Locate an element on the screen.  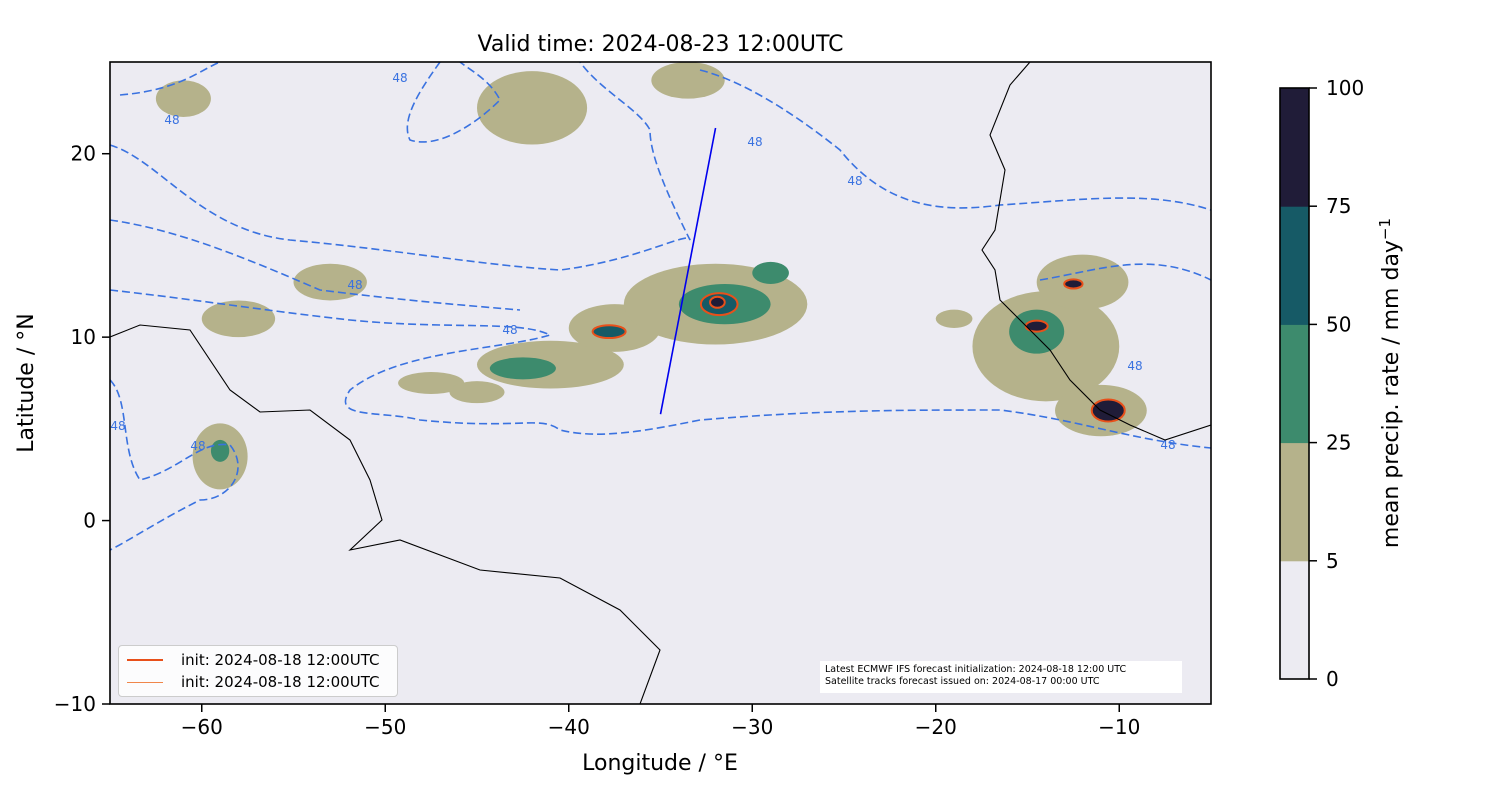
x-tick-label: −10 is located at coordinates (1119, 727).